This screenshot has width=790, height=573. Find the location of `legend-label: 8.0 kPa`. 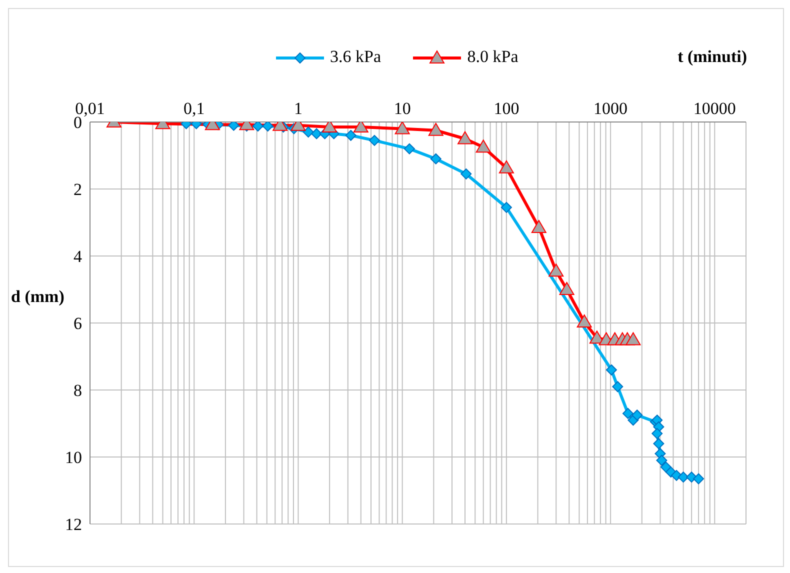

legend-label: 8.0 kPa is located at coordinates (492, 56).